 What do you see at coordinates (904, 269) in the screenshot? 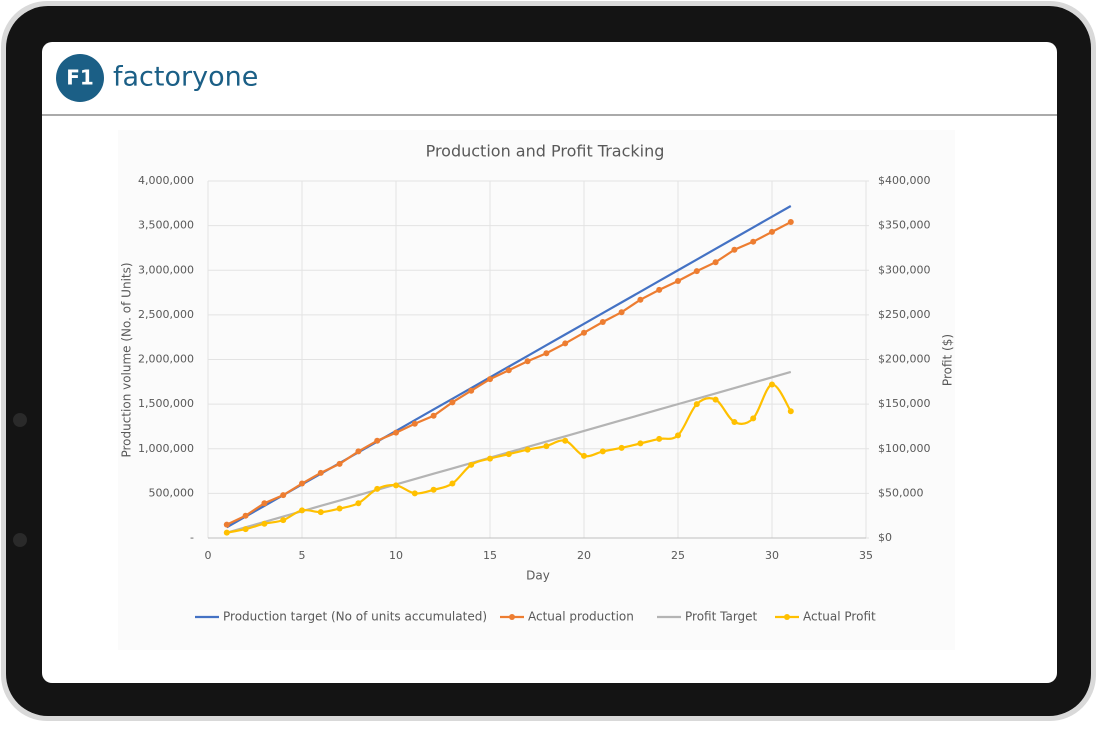
I see `y2-tick-label: $300,000` at bounding box center [904, 269].